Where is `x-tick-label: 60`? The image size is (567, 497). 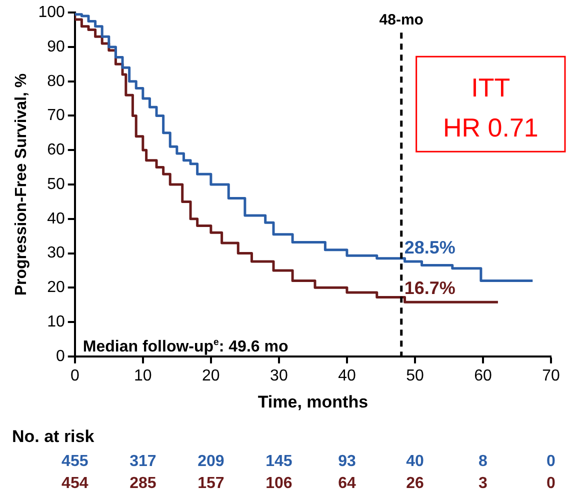 x-tick-label: 60 is located at coordinates (483, 375).